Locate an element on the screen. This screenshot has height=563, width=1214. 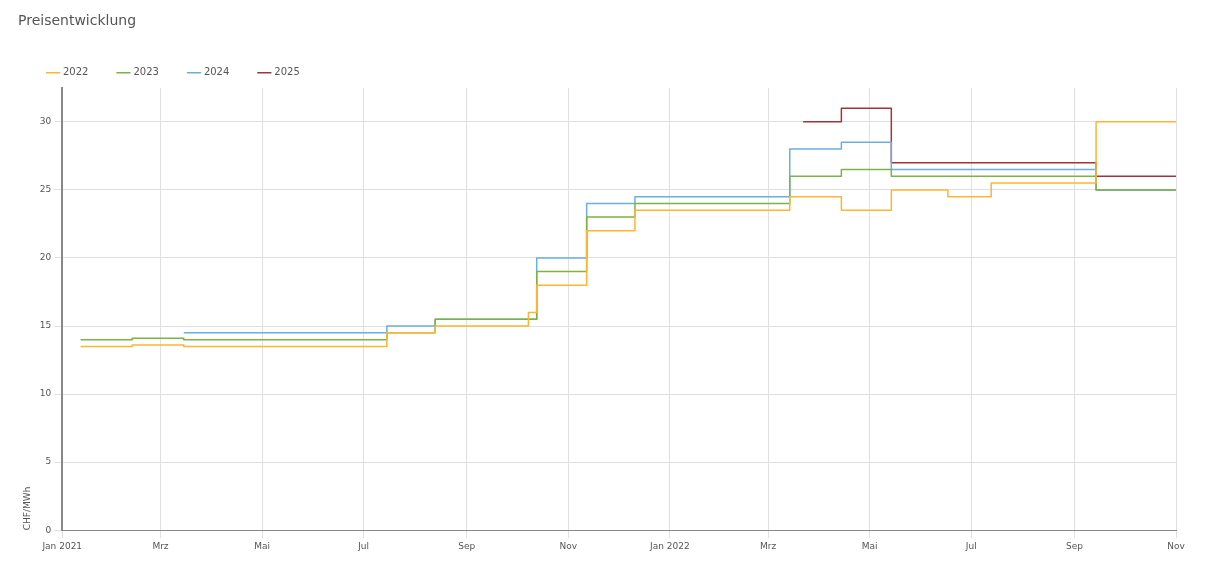
y-tick-label: 0 is located at coordinates (48, 529).